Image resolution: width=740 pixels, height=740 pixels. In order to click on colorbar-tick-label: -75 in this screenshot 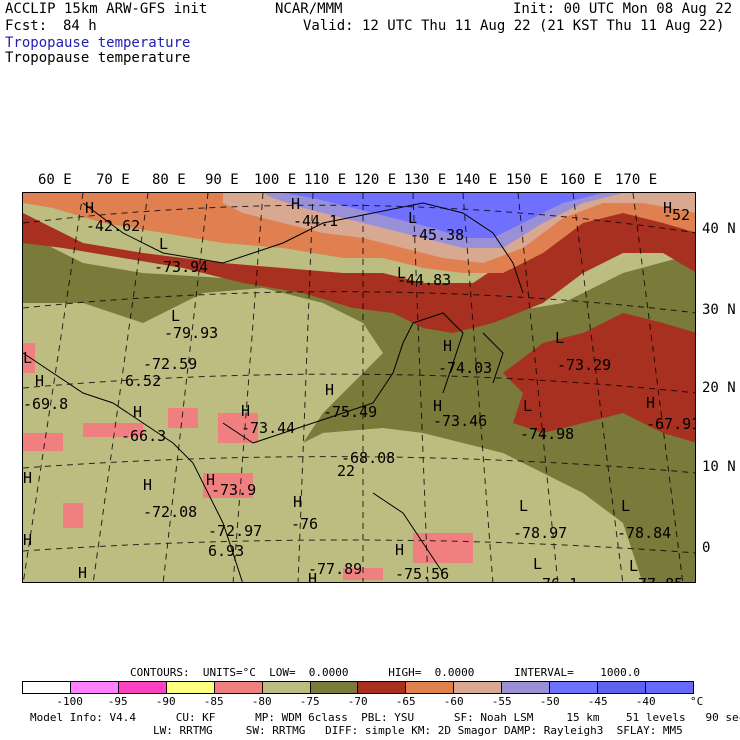, I will do `click(309, 701)`.